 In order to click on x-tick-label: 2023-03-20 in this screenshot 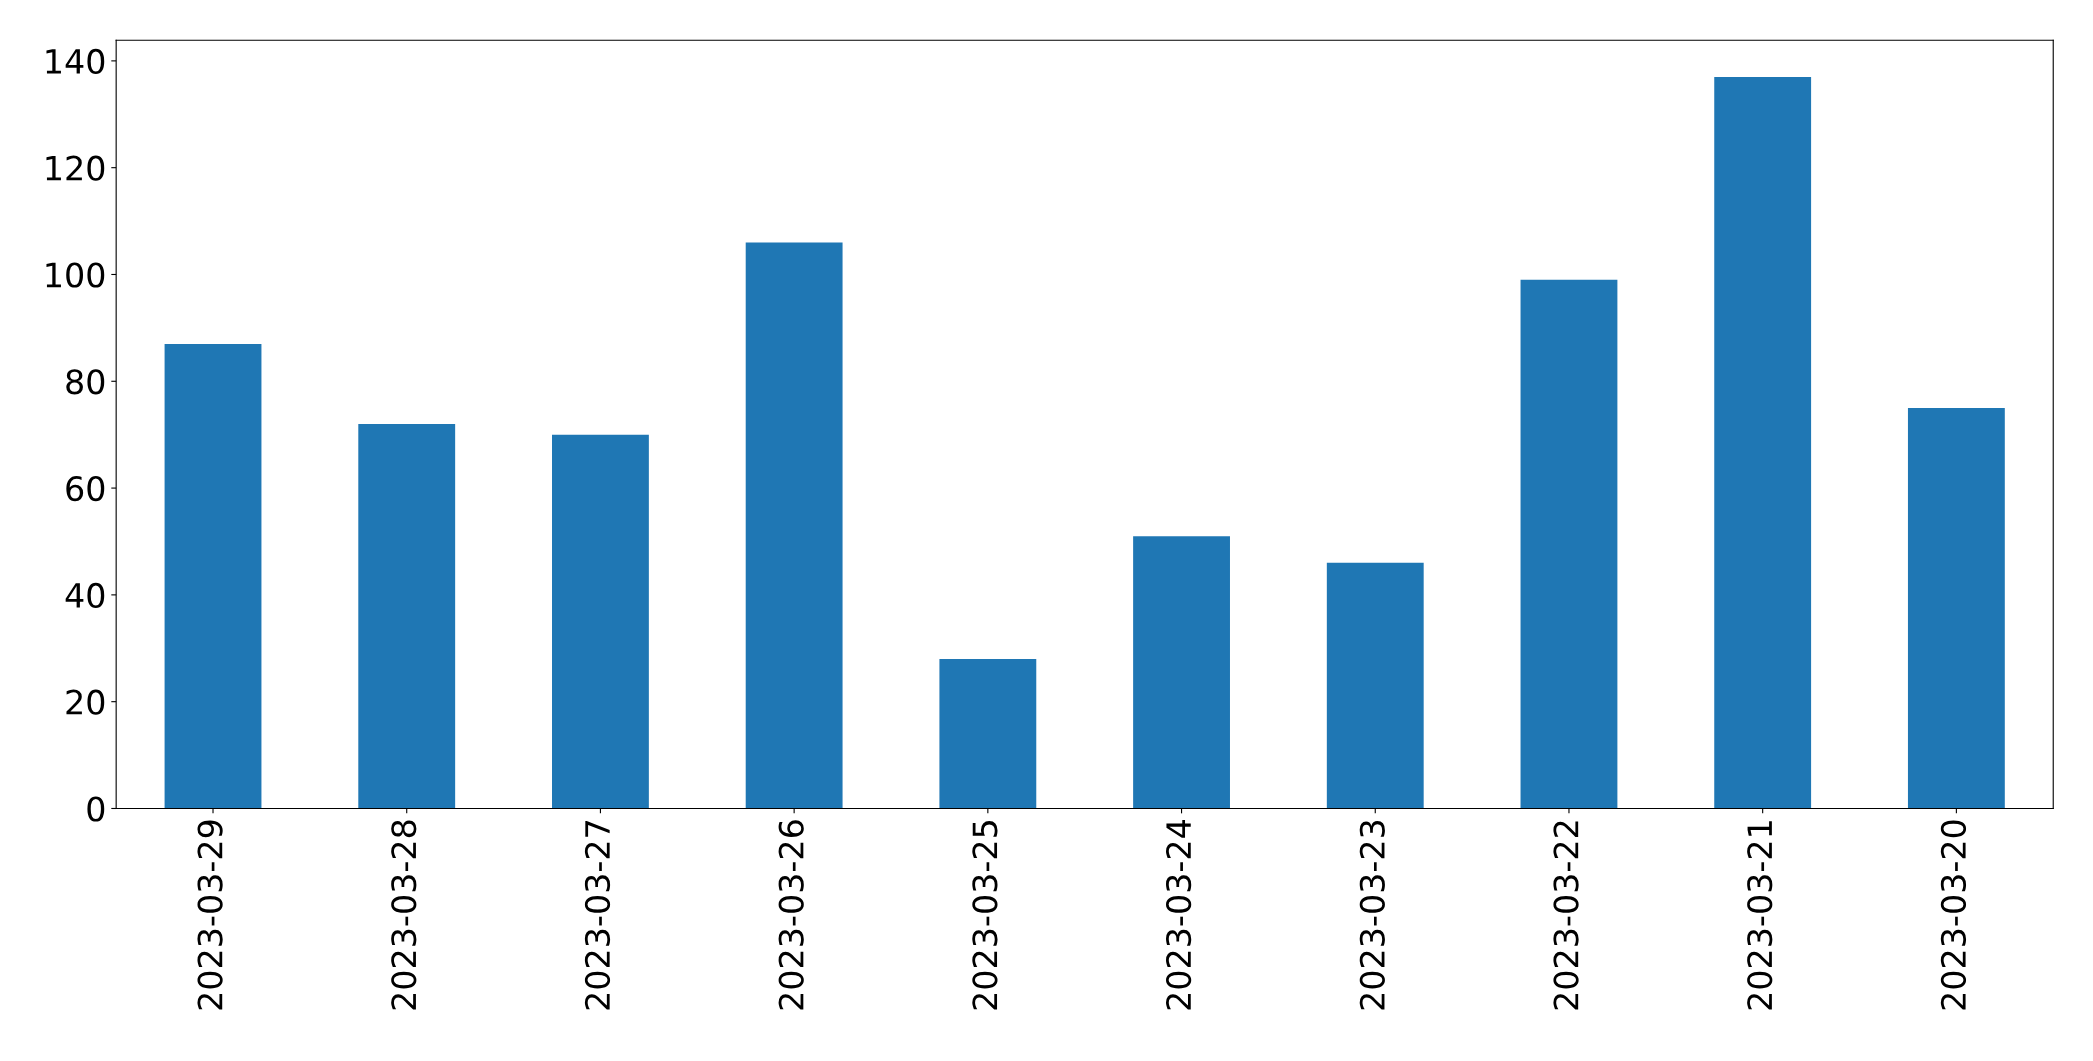, I will do `click(1953, 915)`.